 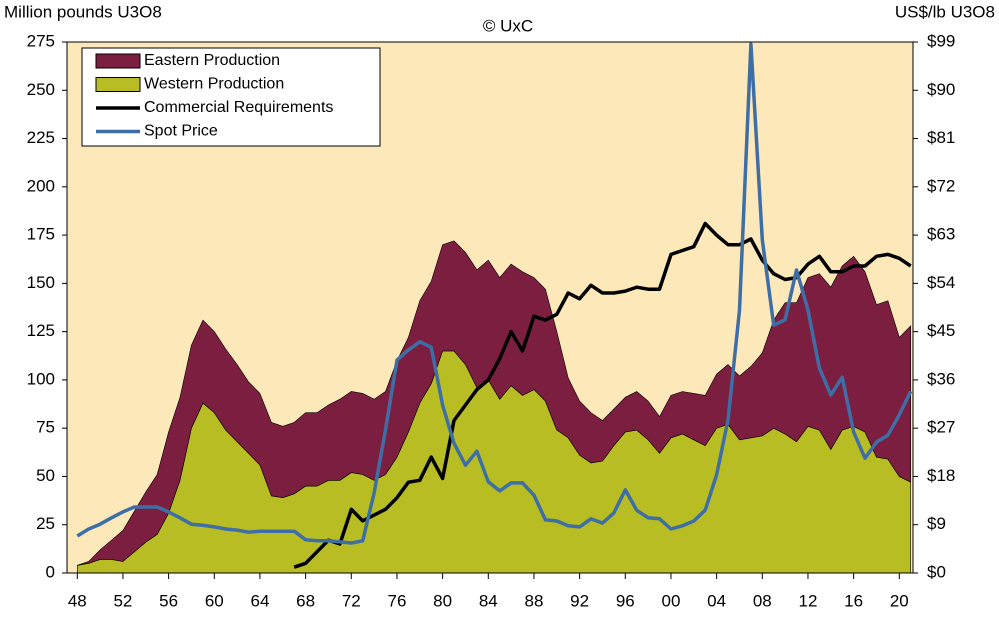 I want to click on x-tick-label: 80, so click(x=442, y=600).